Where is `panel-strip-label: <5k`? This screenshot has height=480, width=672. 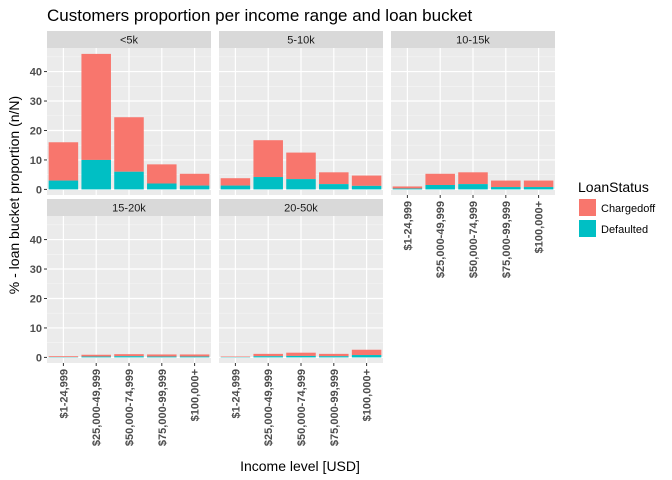
panel-strip-label: <5k is located at coordinates (129, 41).